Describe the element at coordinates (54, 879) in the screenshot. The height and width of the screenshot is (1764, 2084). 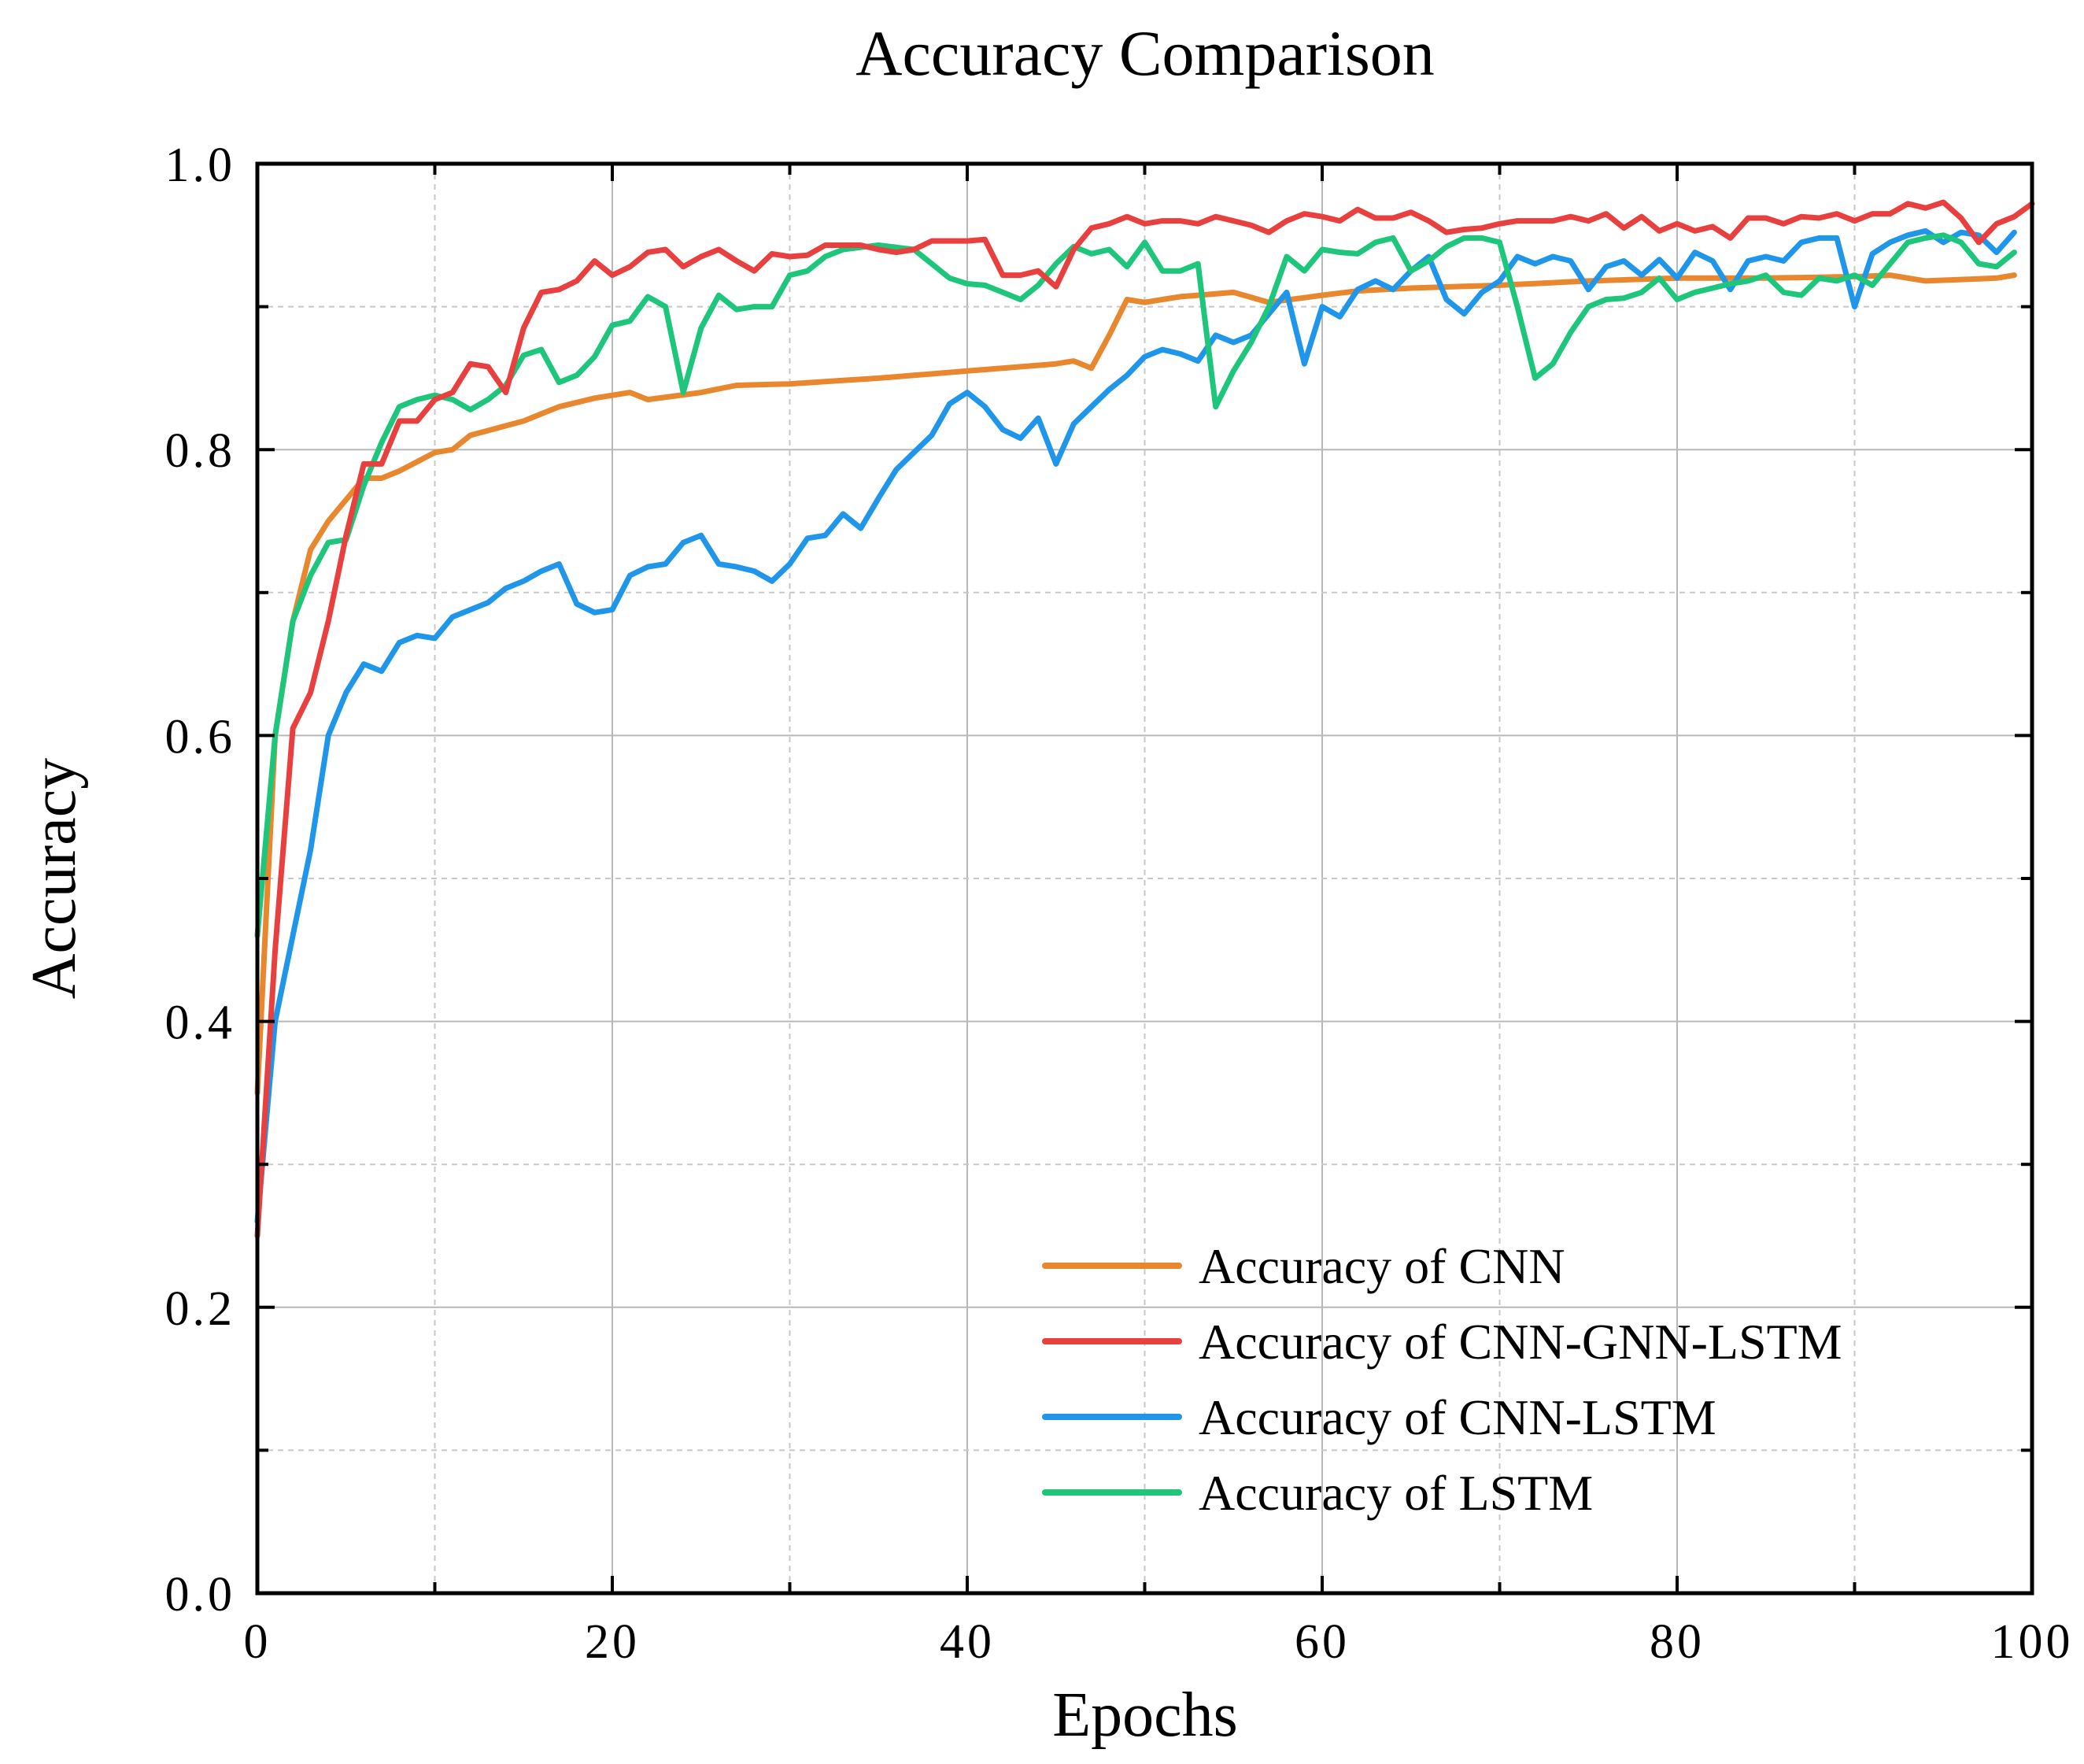
I see `y-axis-label: Accuracy` at that location.